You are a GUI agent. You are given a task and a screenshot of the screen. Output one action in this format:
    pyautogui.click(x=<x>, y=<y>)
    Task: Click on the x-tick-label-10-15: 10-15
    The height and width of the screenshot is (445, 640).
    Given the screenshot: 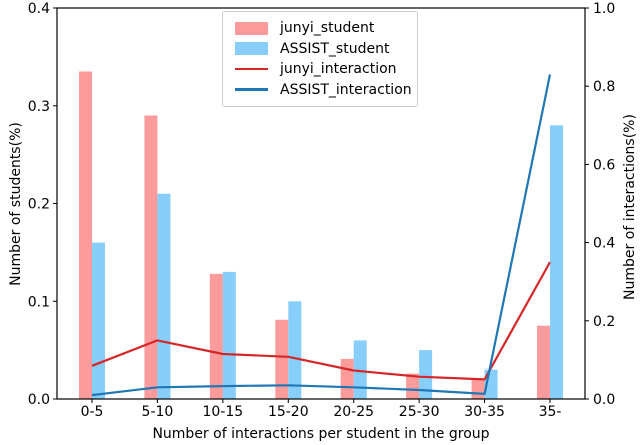 What is the action you would take?
    pyautogui.click(x=223, y=412)
    